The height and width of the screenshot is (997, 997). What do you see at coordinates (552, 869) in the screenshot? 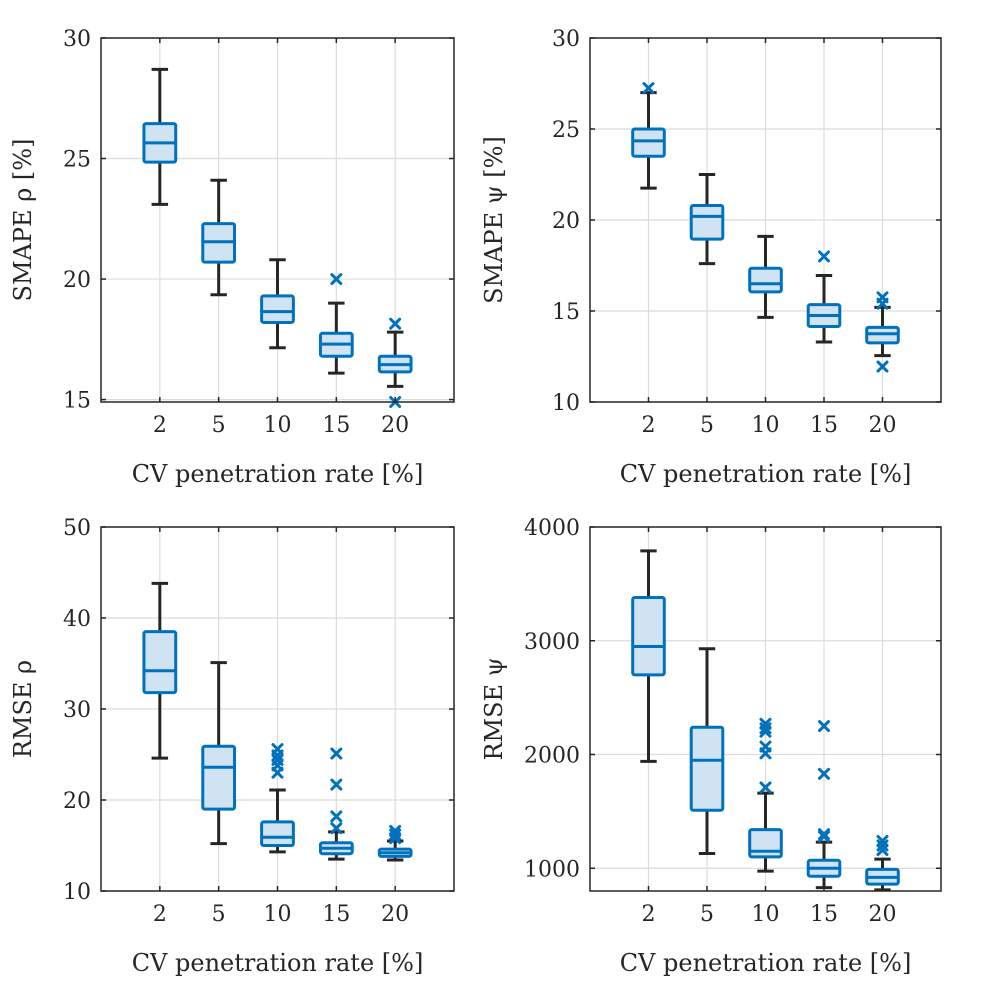
I see `y-tick-label: 1000` at bounding box center [552, 869].